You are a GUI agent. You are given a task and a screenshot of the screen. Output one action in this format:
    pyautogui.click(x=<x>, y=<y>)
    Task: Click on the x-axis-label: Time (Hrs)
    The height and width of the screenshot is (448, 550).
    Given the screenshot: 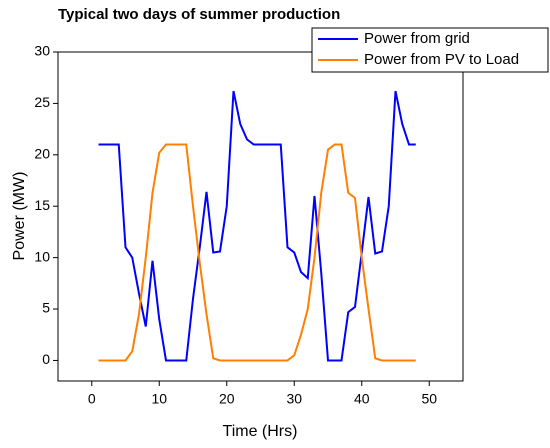 What is the action you would take?
    pyautogui.click(x=260, y=431)
    